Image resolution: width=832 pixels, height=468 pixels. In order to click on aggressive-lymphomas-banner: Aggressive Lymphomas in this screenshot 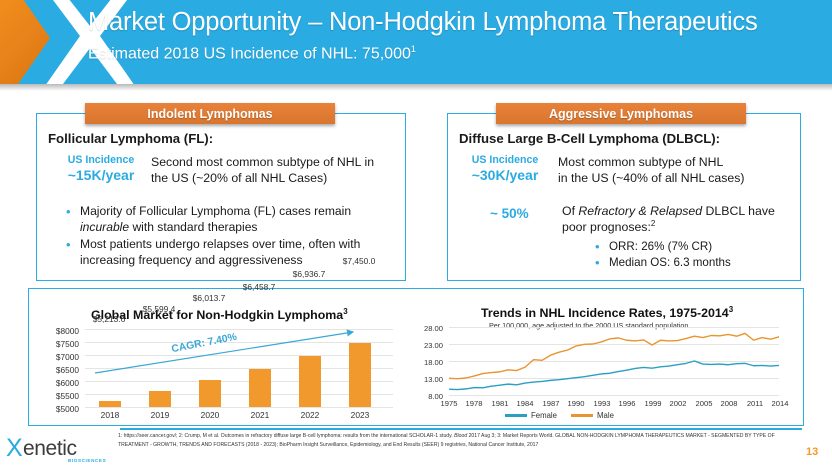, I will do `click(621, 113)`.